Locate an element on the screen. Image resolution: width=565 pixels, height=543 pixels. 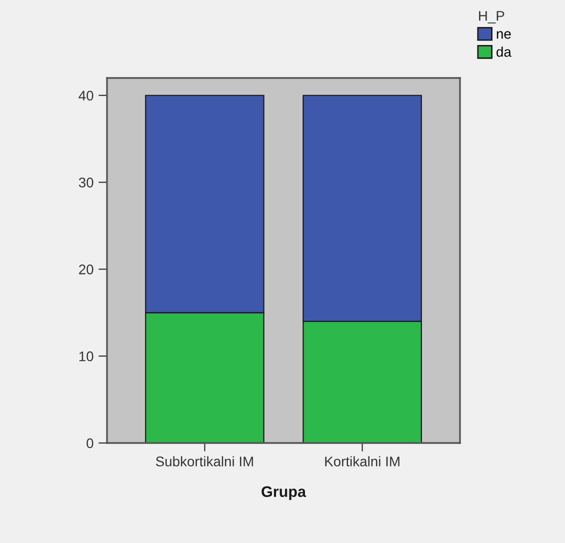
legend-label: da is located at coordinates (504, 51).